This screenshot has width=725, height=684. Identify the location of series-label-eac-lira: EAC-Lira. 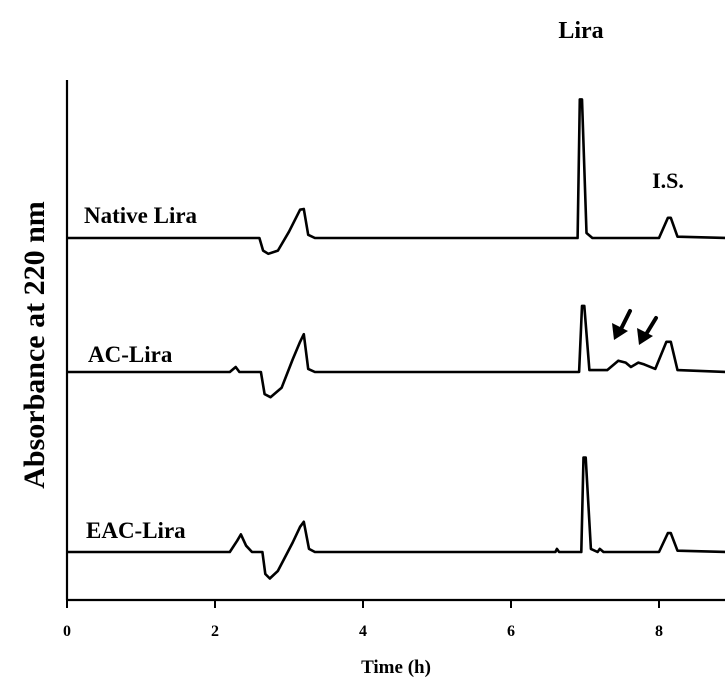
(136, 530).